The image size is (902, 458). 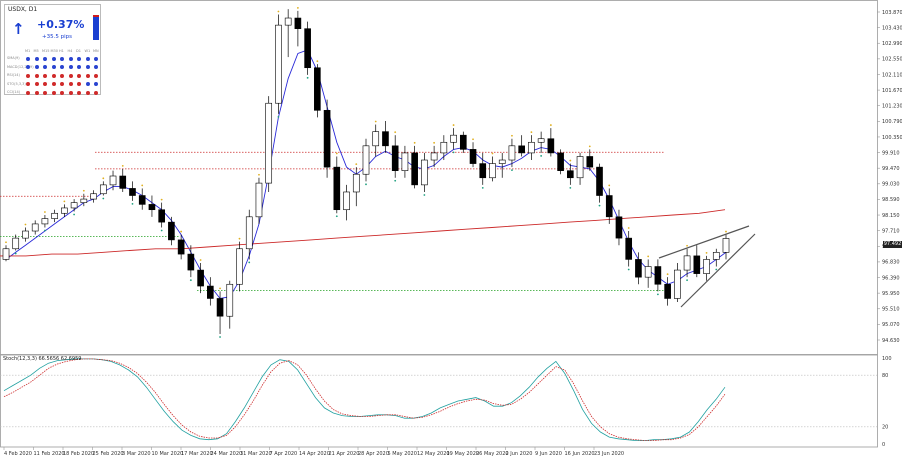 What do you see at coordinates (314, 454) in the screenshot?
I see `date-tick-label: 14 Apr 2020` at bounding box center [314, 454].